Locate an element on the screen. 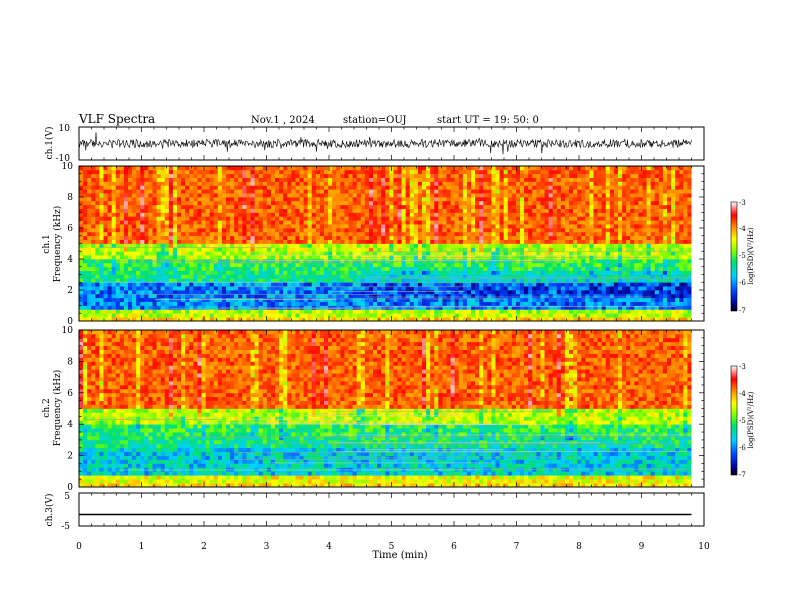 This screenshot has height=612, width=792. ch1-colorbar: -3 -4 -5 -6 -7 log(PSD)(V²/Hz) is located at coordinates (742, 257).